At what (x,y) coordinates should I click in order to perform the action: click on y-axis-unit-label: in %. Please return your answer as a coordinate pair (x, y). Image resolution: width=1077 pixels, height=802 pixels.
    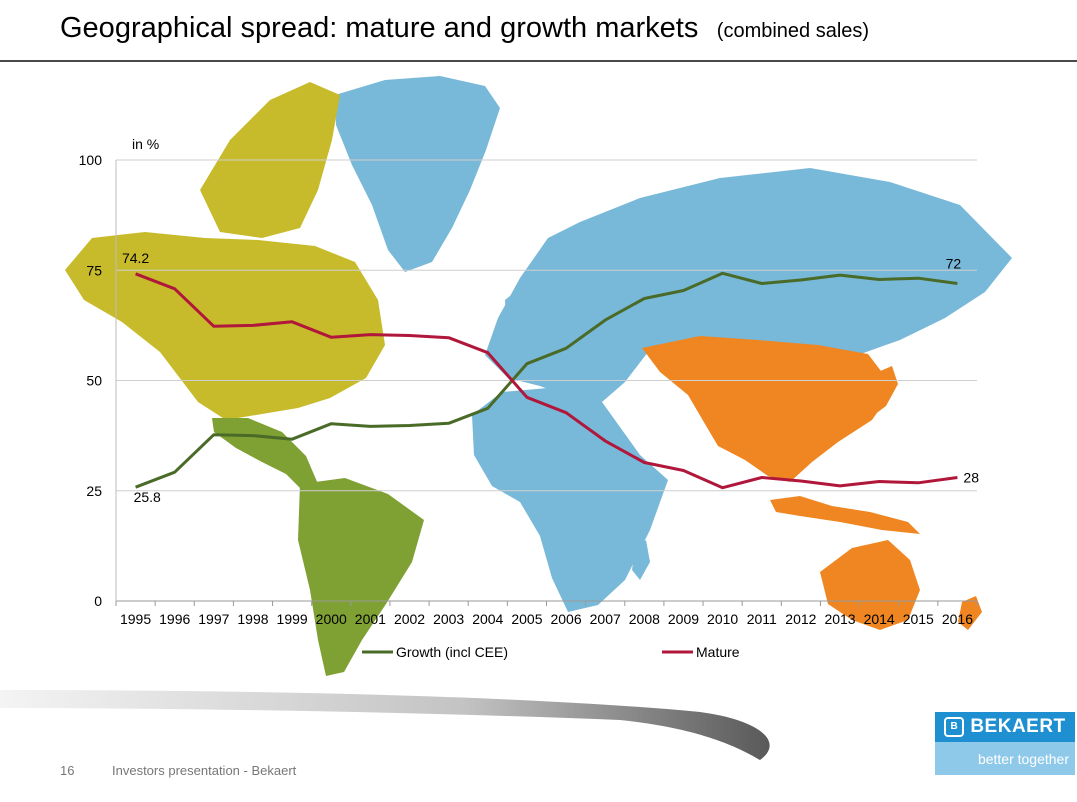
    Looking at the image, I should click on (145, 144).